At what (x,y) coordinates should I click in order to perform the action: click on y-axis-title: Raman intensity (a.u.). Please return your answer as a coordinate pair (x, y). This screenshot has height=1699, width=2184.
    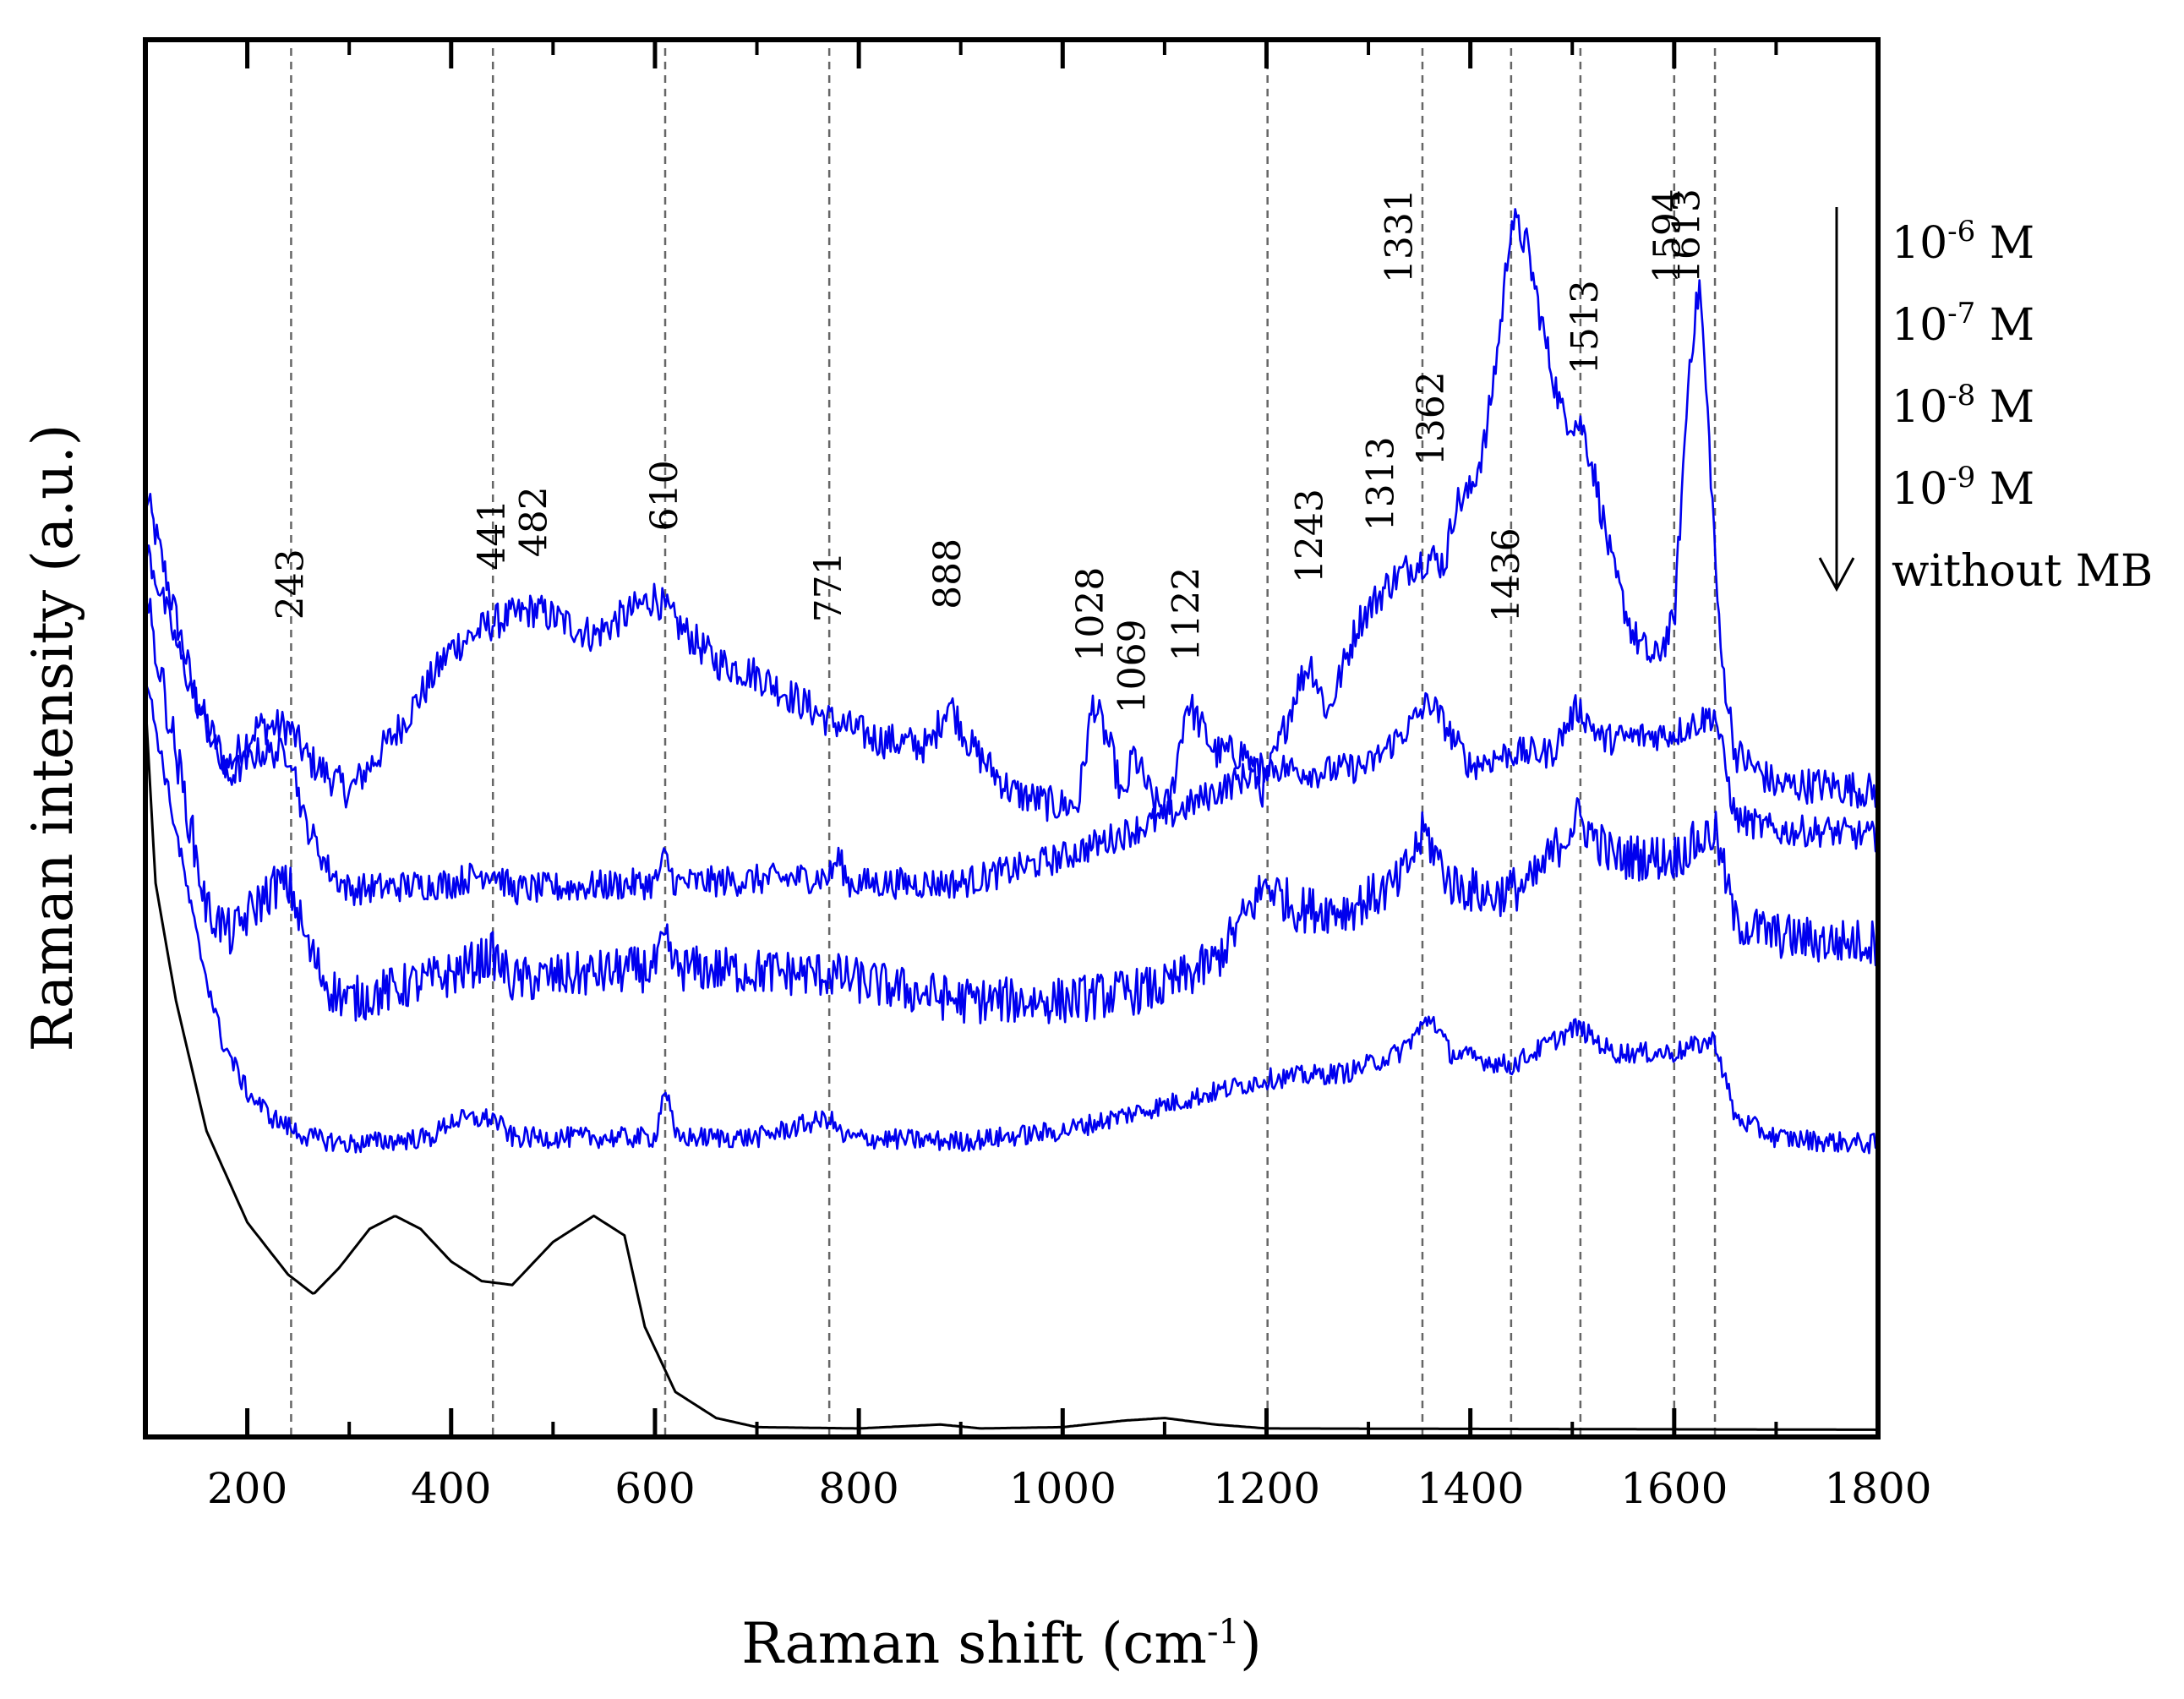
    Looking at the image, I should click on (52, 738).